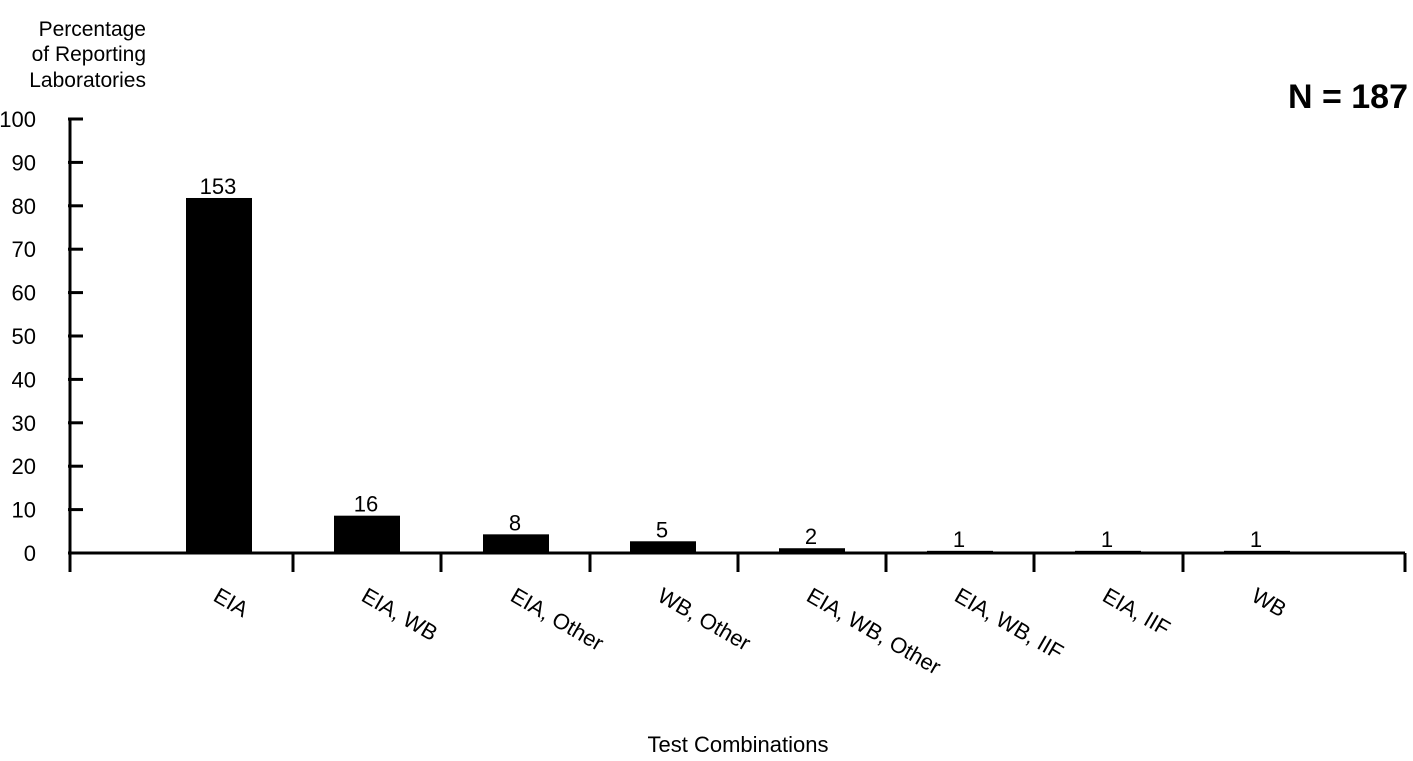  What do you see at coordinates (515, 522) in the screenshot?
I see `bar-value-label: 8` at bounding box center [515, 522].